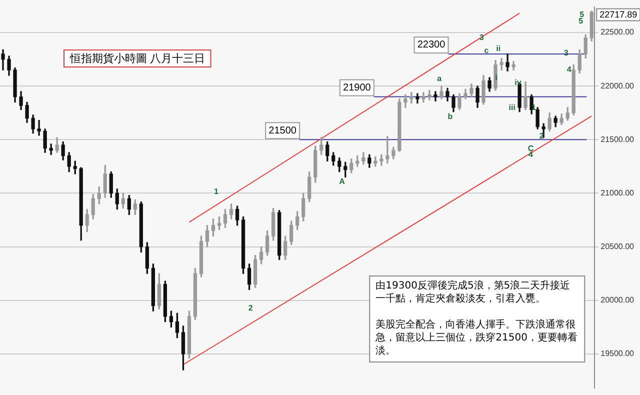  I want to click on annotation: a, so click(439, 78).